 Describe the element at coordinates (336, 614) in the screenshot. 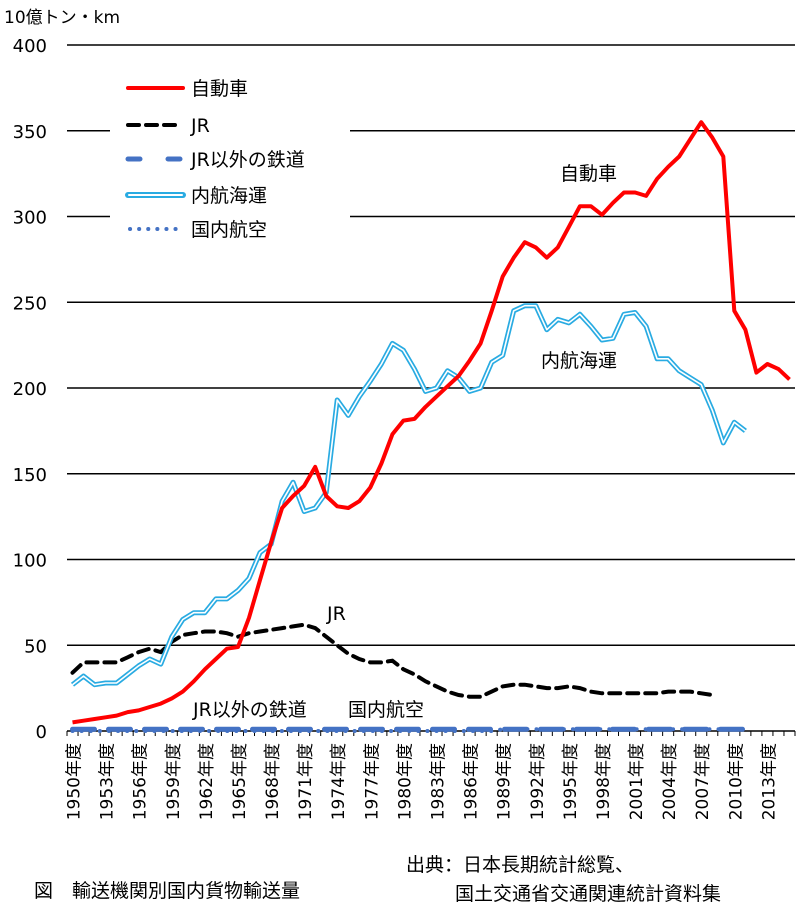

I see `annotation-jr: JR` at that location.